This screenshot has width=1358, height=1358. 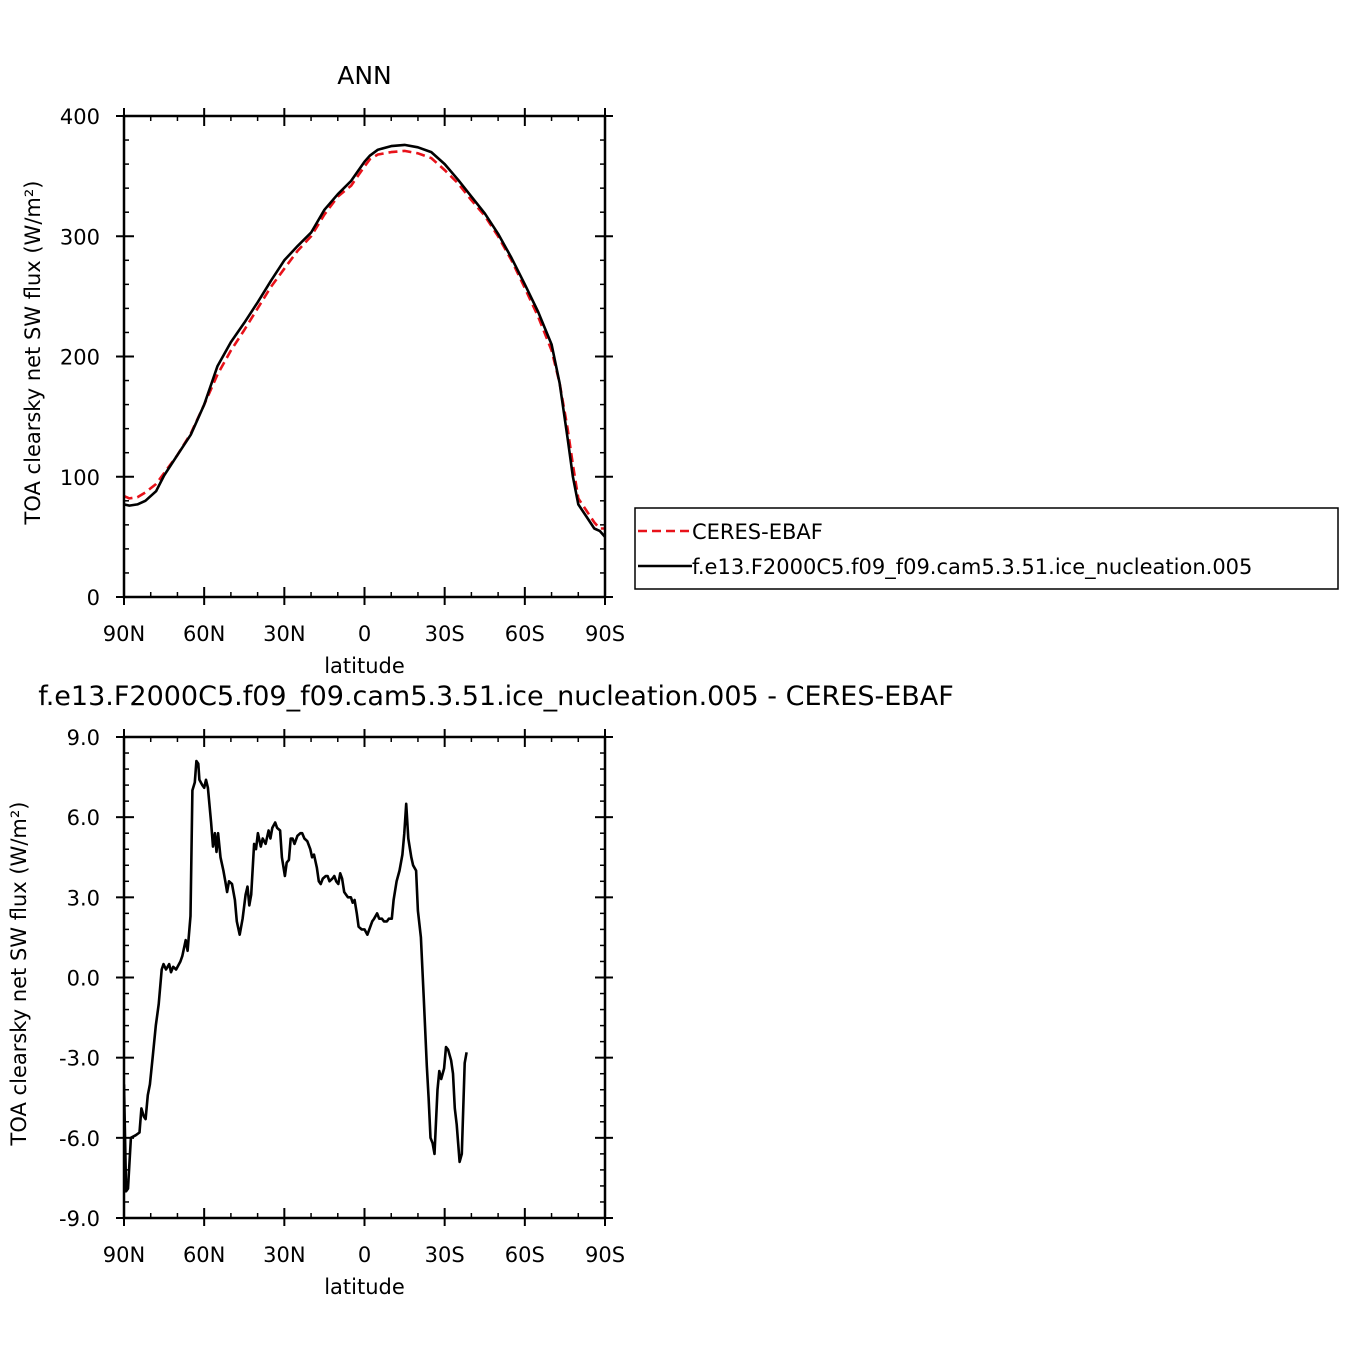 I want to click on y-tick-label: 9.0, so click(x=83, y=738).